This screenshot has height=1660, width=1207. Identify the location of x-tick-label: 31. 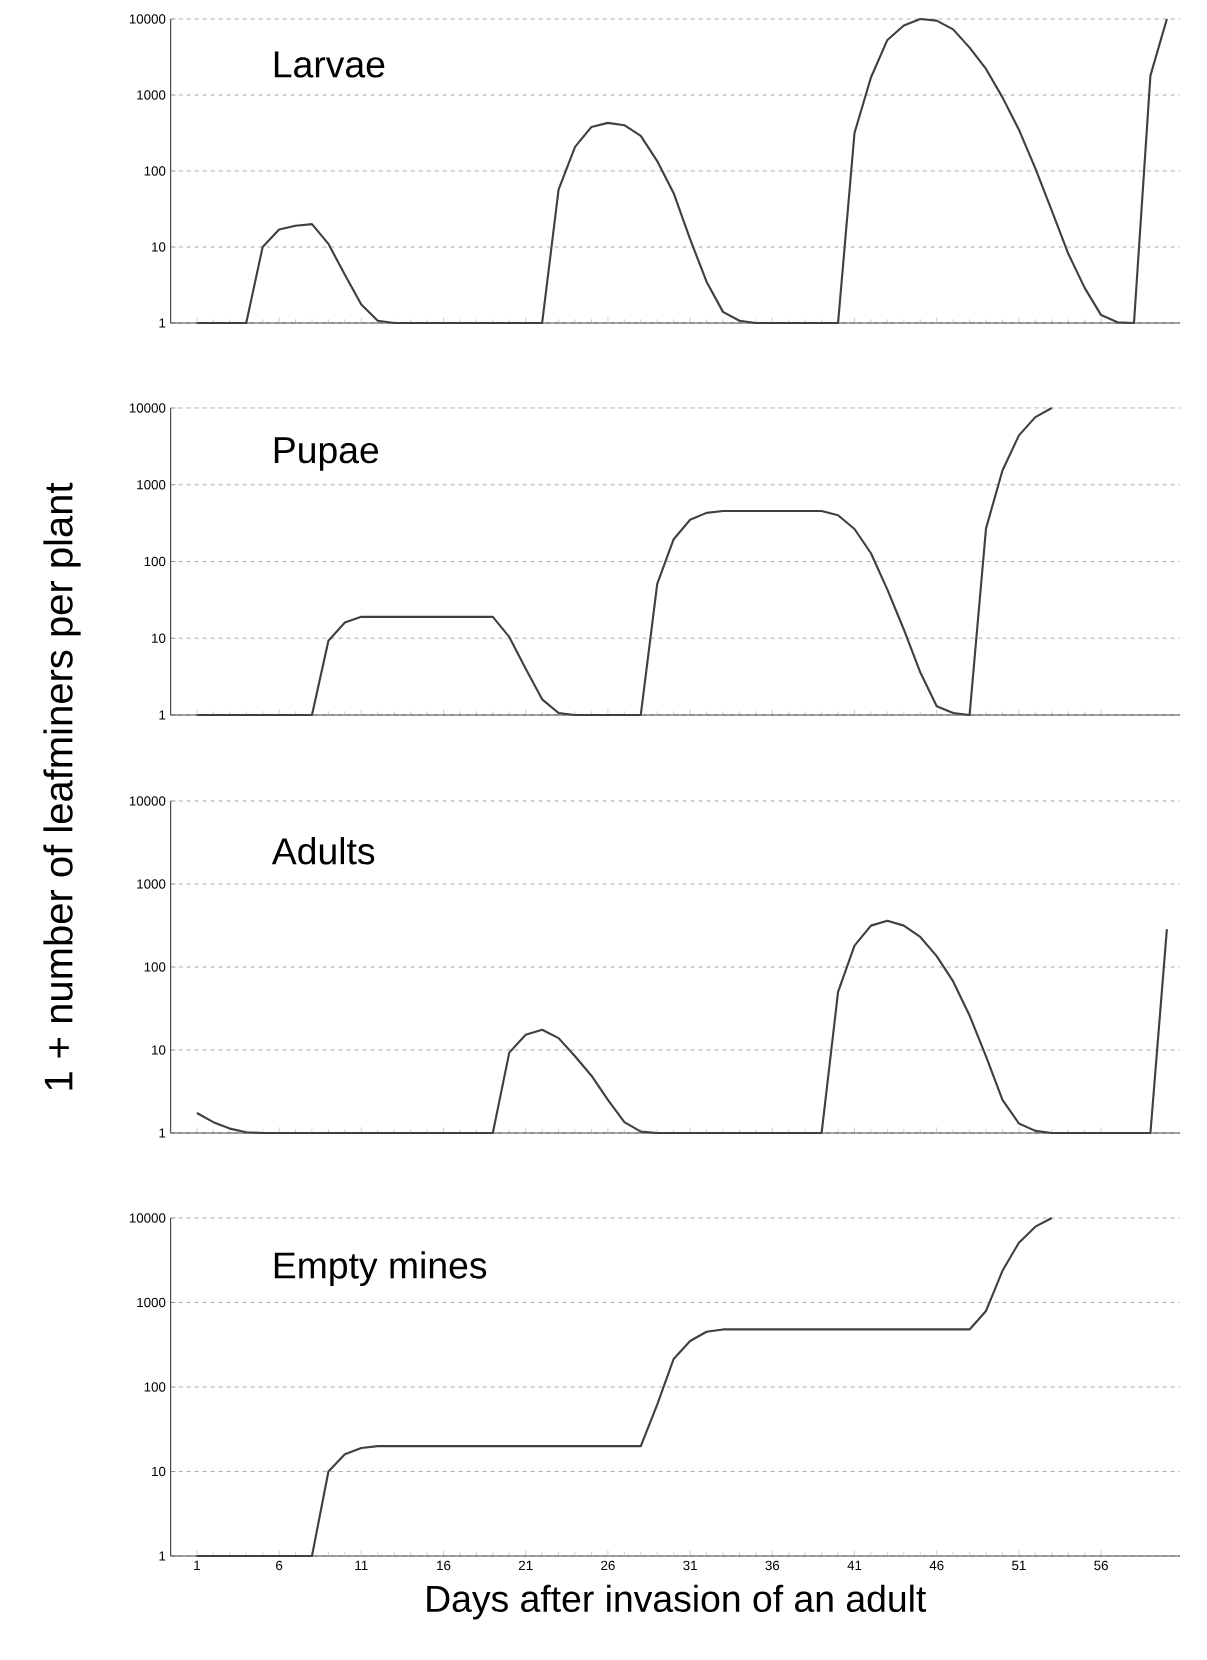
(690, 1565).